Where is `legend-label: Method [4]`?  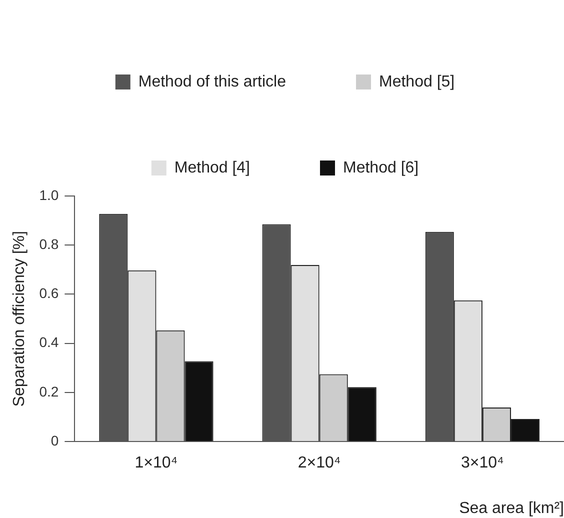
legend-label: Method [4] is located at coordinates (212, 167).